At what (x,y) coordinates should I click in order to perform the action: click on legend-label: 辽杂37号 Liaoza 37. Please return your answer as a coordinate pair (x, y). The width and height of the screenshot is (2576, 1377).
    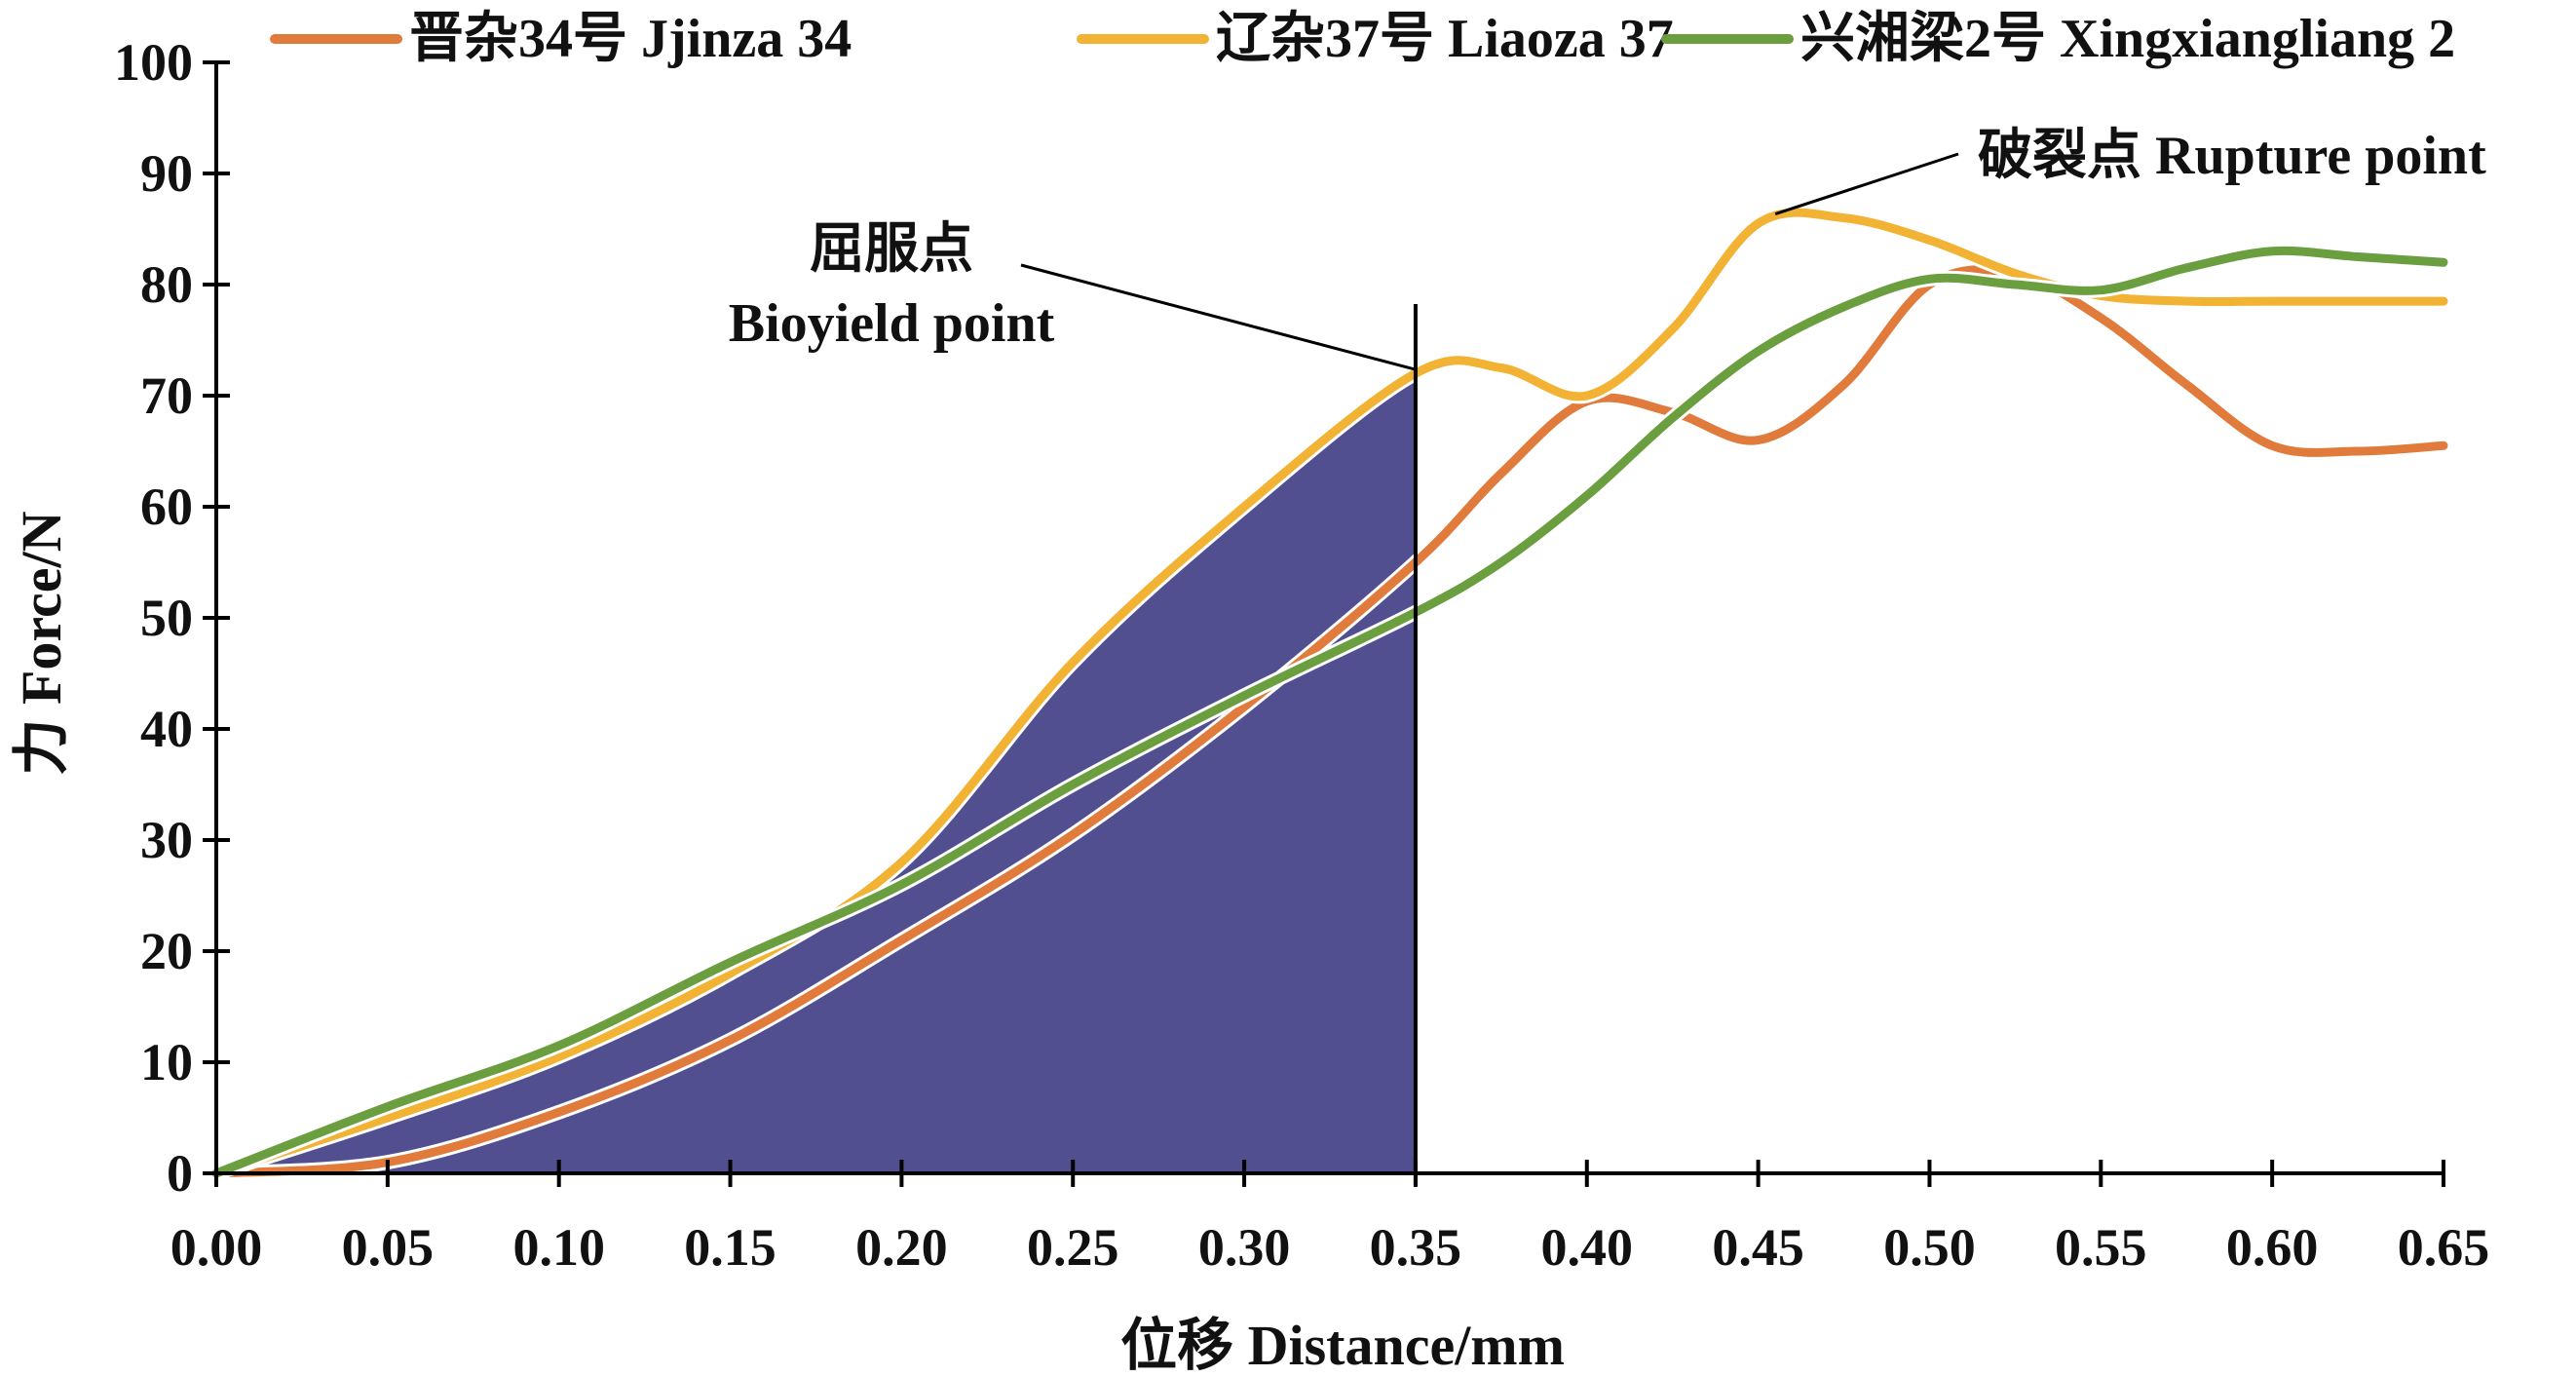
    Looking at the image, I should click on (1445, 39).